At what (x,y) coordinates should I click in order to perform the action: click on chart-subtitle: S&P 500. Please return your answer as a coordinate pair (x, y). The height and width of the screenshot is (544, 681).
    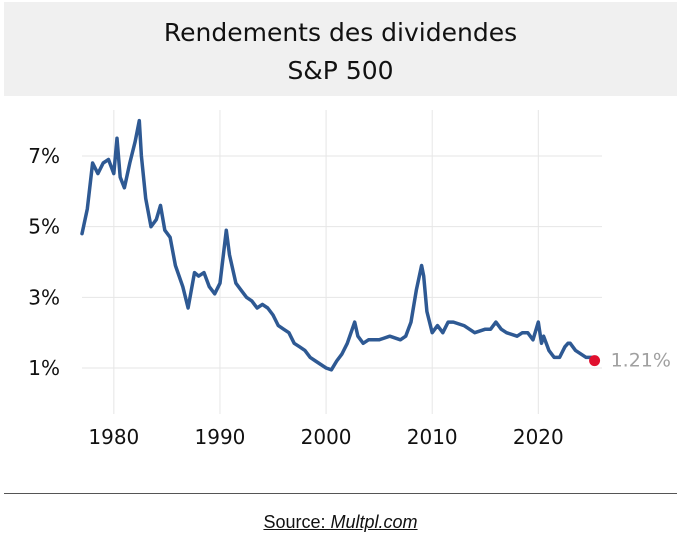
    Looking at the image, I should click on (340, 70).